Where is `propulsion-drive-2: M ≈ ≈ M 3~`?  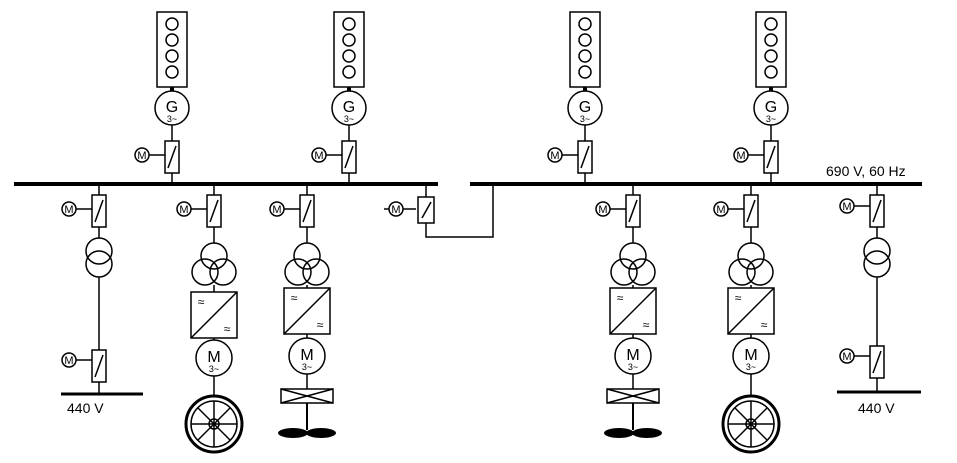
propulsion-drive-2: M ≈ ≈ M 3~ is located at coordinates (302, 311).